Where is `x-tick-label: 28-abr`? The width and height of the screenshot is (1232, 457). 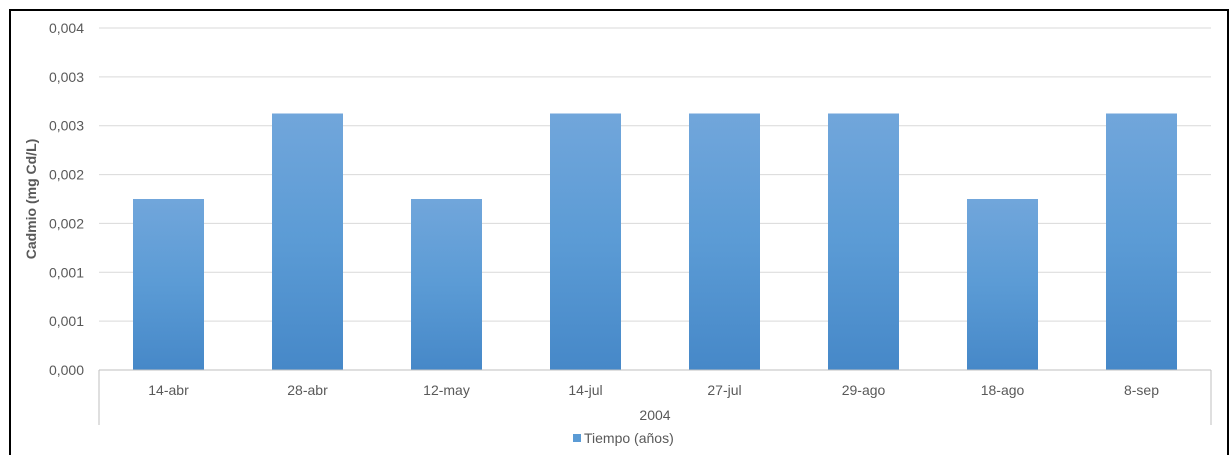 x-tick-label: 28-abr is located at coordinates (307, 390).